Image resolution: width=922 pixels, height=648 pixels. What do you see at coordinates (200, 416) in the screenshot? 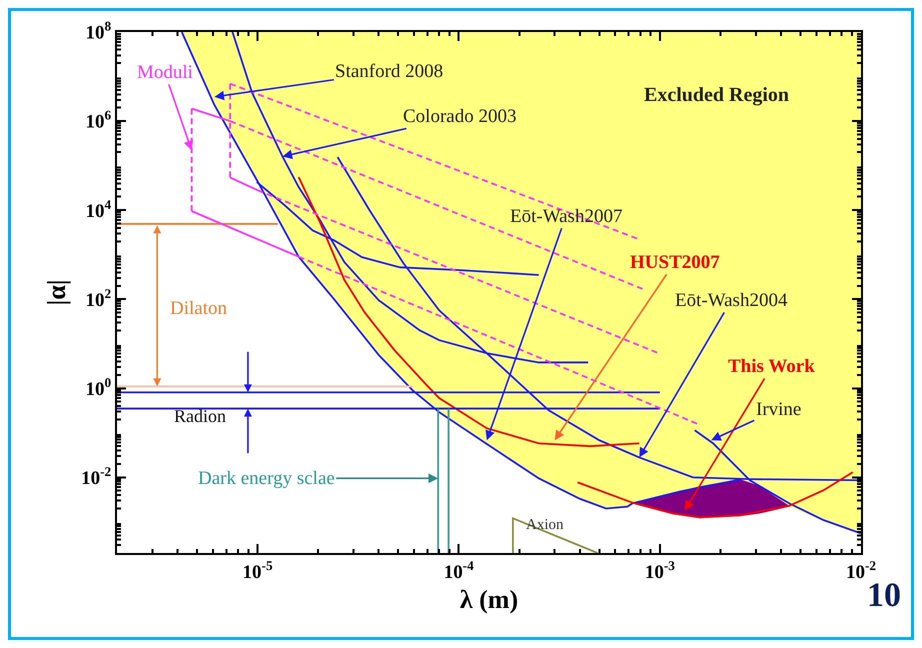
I see `annotation: Radion` at bounding box center [200, 416].